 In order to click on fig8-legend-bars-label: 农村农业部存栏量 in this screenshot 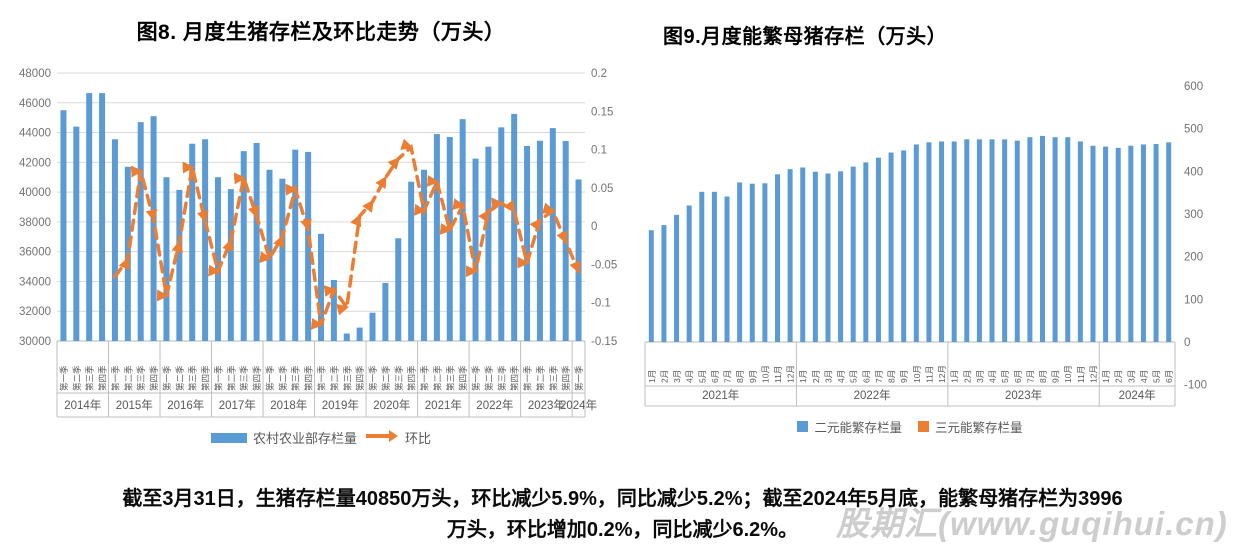, I will do `click(304, 438)`.